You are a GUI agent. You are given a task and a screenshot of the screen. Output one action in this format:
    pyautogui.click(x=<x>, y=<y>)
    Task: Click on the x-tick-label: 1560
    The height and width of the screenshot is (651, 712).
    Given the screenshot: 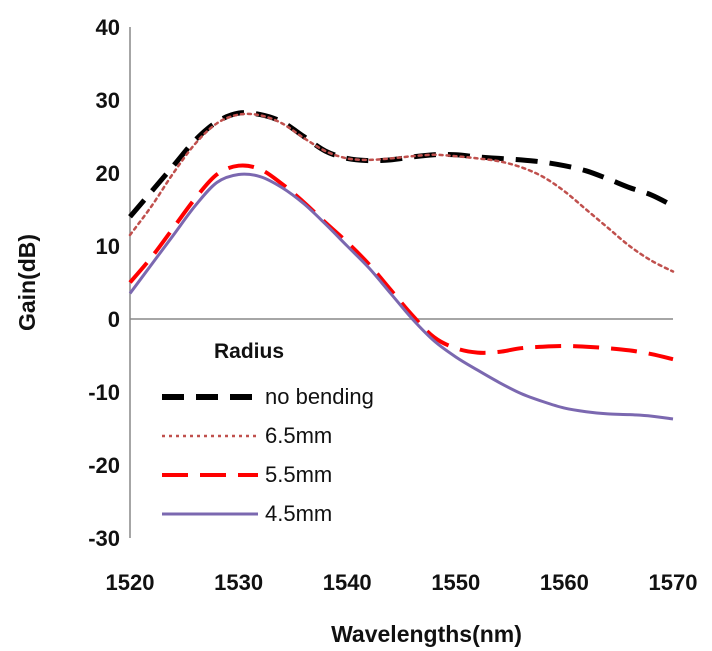 What is the action you would take?
    pyautogui.click(x=564, y=582)
    